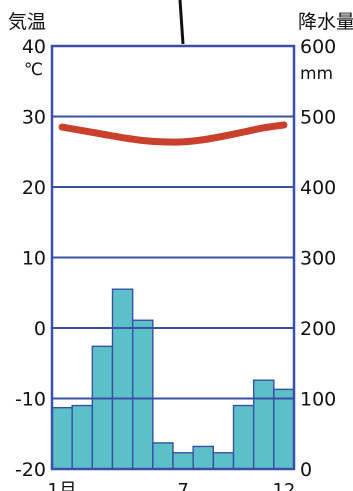 This screenshot has height=491, width=353. I want to click on right-axis-title: 降水量, so click(325, 22).